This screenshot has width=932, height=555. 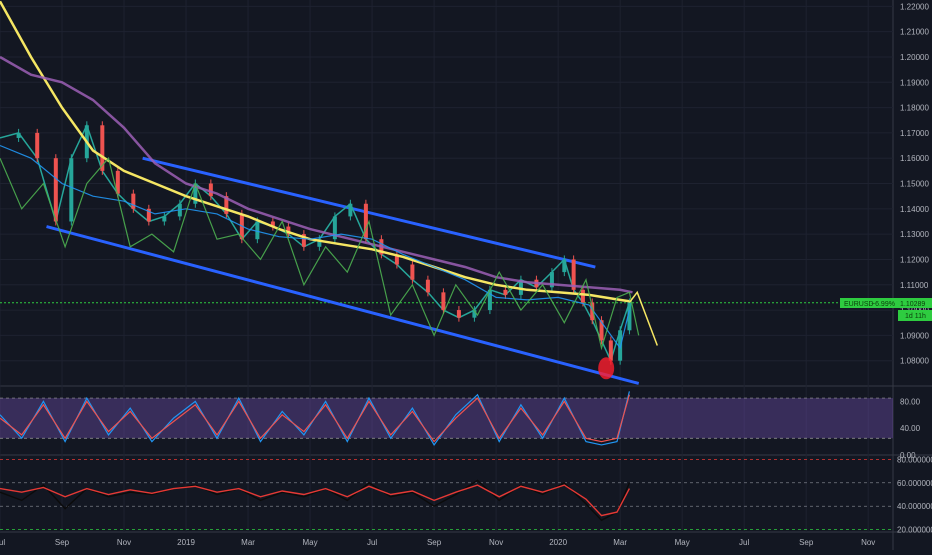 What do you see at coordinates (910, 428) in the screenshot?
I see `rsi-tick-label: 40.00` at bounding box center [910, 428].